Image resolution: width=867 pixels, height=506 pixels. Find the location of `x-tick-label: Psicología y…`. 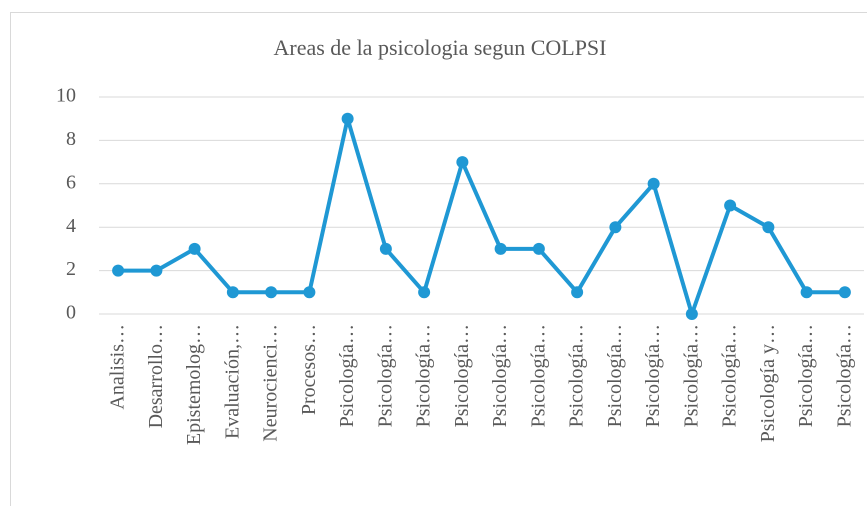

x-tick-label: Psicología y… is located at coordinates (768, 383).